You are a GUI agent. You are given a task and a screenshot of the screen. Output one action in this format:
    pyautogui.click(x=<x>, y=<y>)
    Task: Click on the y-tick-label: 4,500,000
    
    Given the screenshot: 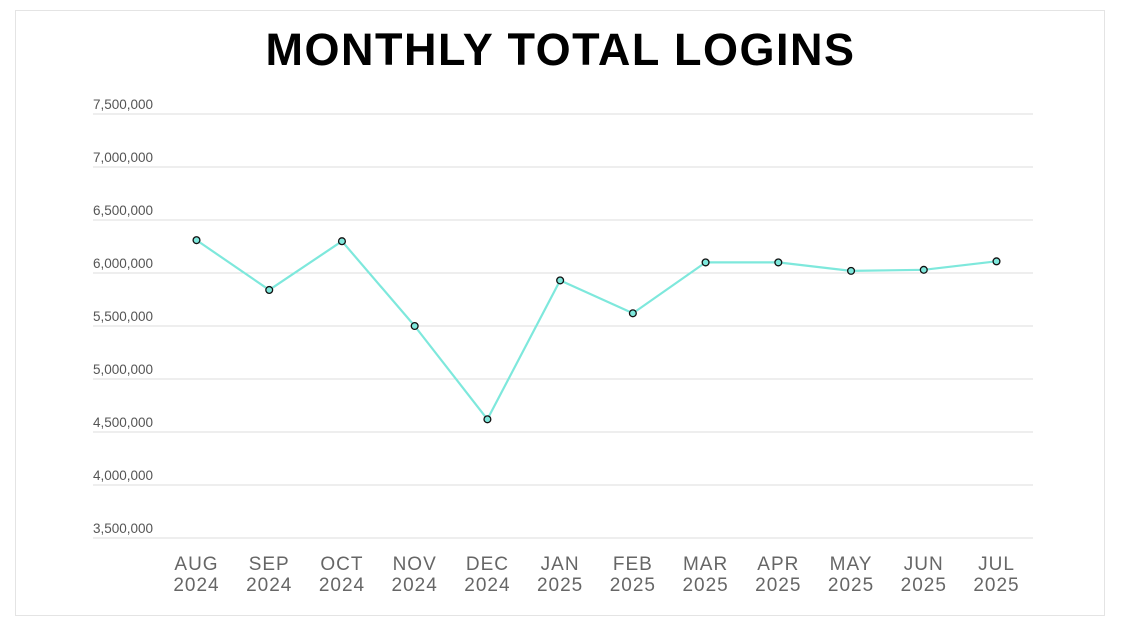 What is the action you would take?
    pyautogui.click(x=123, y=422)
    